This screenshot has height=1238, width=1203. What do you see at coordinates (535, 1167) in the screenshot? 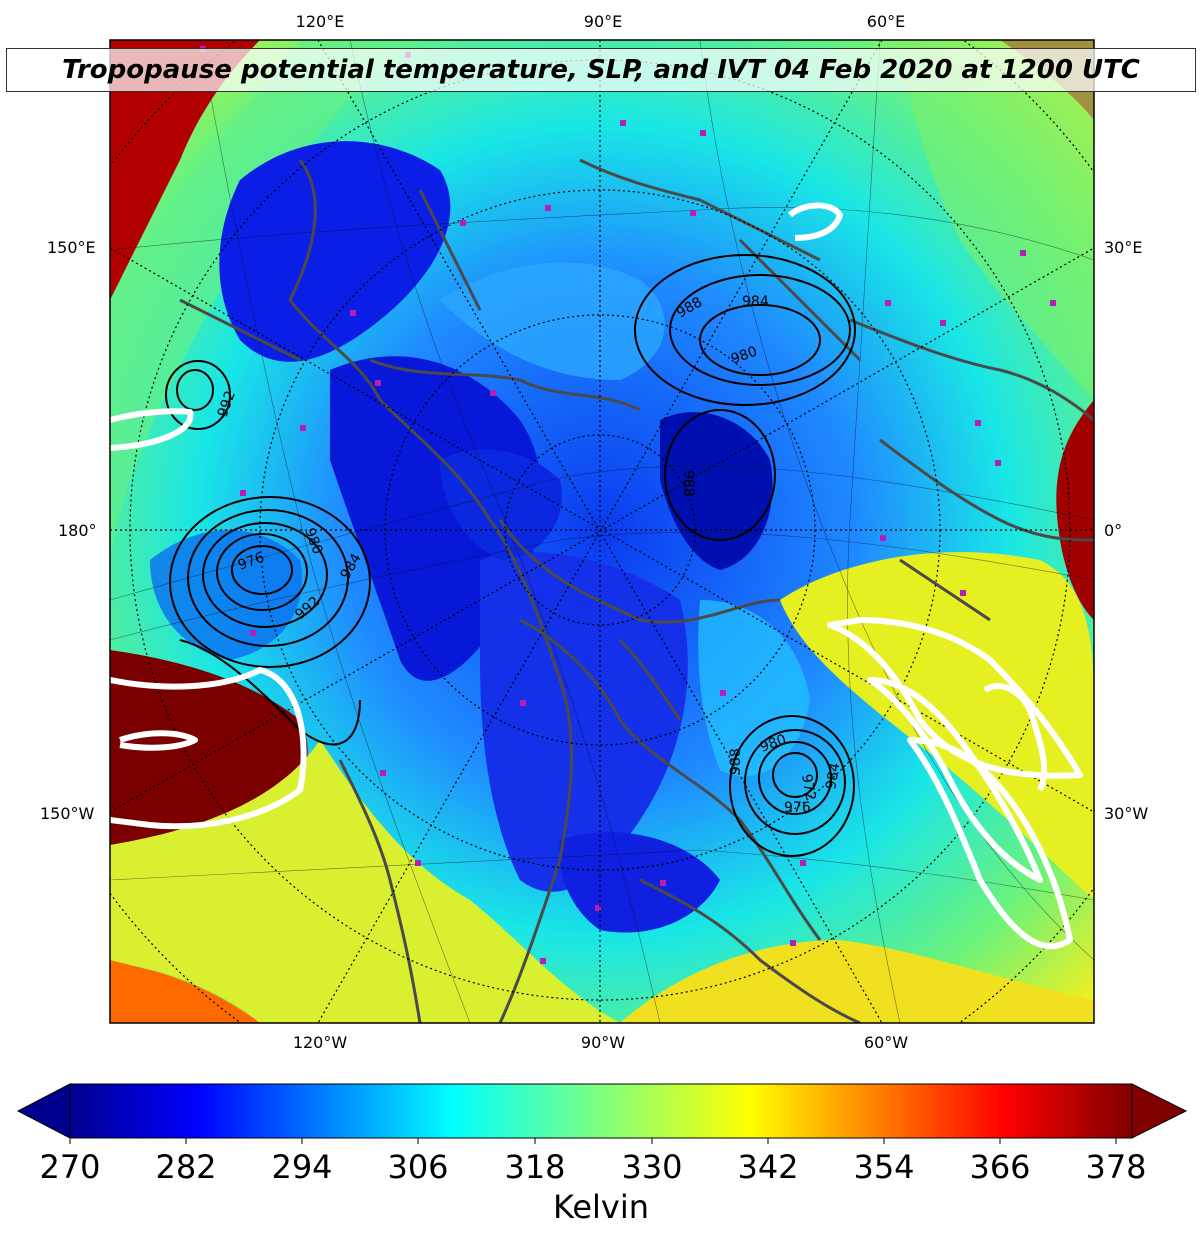
I see `colorbar-tick-label: 318` at bounding box center [535, 1167].